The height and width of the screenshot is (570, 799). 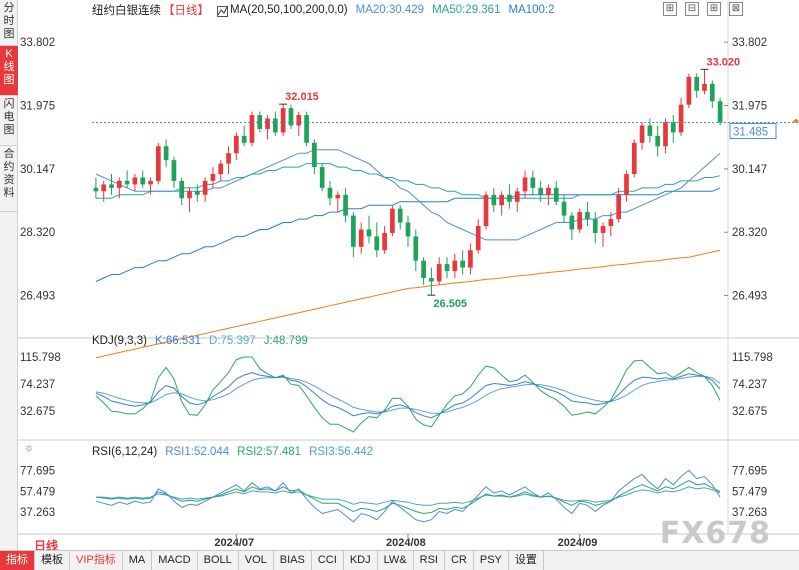 I want to click on current-price-label: 31.485, so click(x=750, y=133).